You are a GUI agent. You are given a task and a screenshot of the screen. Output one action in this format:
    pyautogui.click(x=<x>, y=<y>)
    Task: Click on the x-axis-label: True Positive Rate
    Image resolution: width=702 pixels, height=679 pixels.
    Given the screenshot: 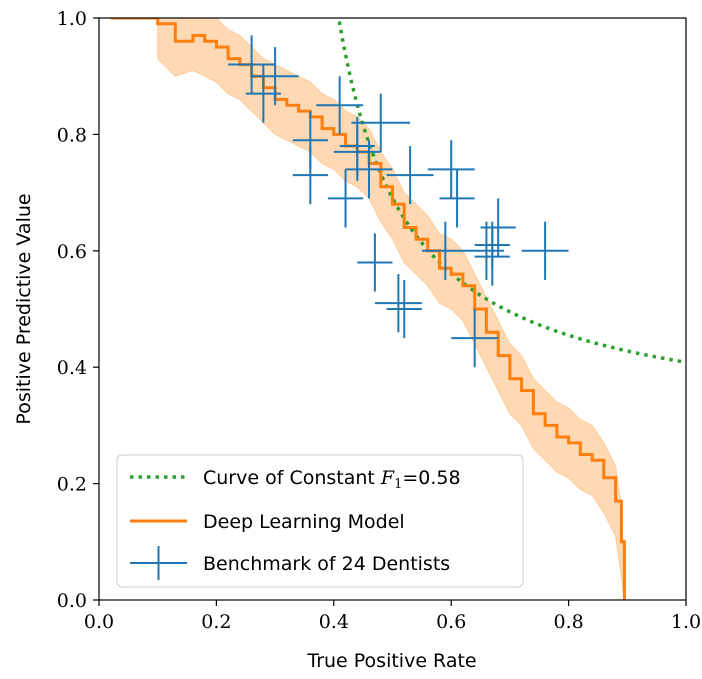 What is the action you would take?
    pyautogui.click(x=391, y=661)
    